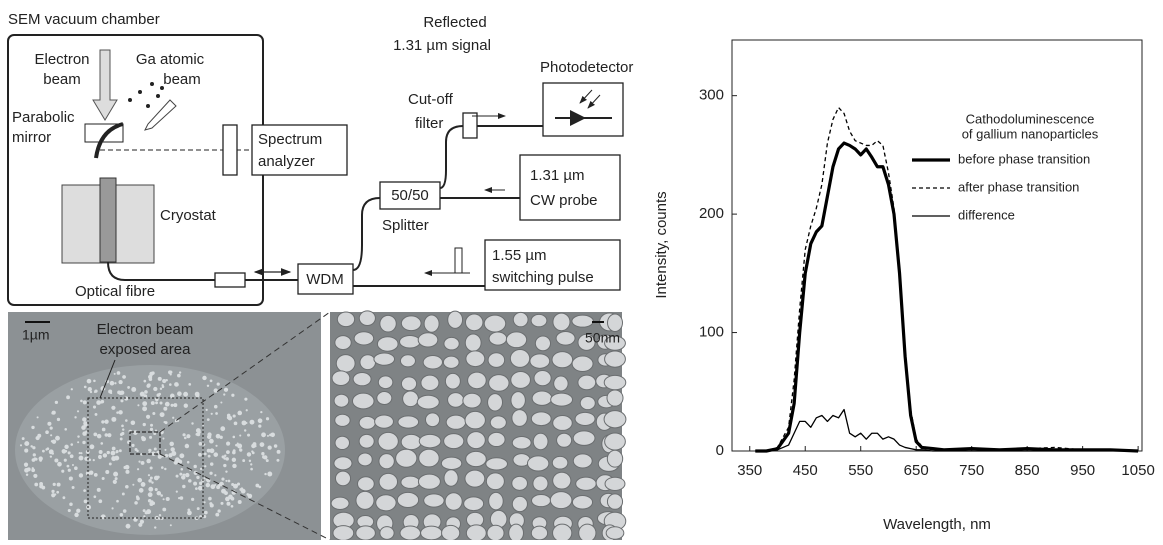 This screenshot has height=545, width=1163. I want to click on label: 1.31 µm, so click(557, 175).